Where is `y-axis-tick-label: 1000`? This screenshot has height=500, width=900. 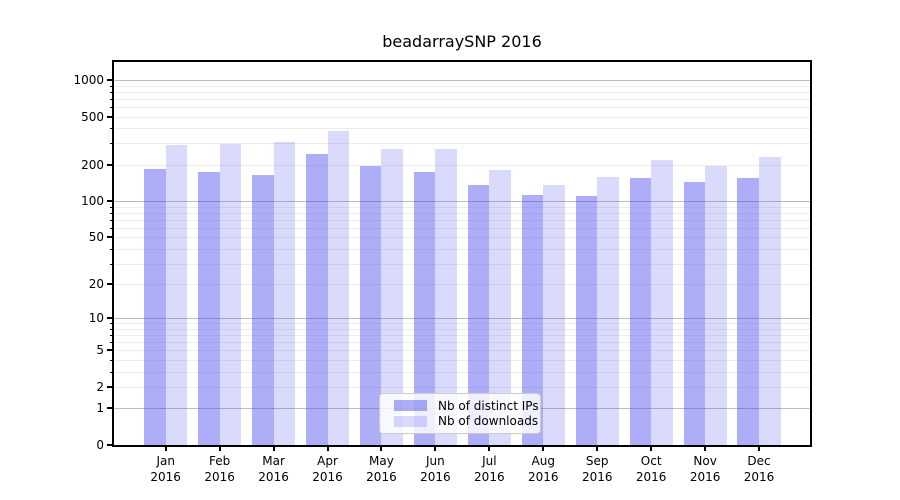 y-axis-tick-label: 1000 is located at coordinates (88, 80).